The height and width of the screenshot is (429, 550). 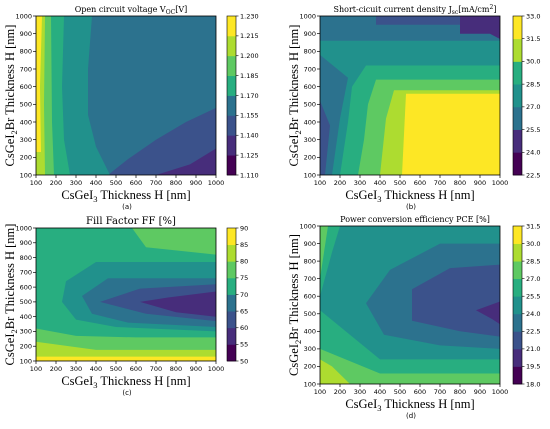 I want to click on colorbar-tick-label: 1.200, so click(x=249, y=56).